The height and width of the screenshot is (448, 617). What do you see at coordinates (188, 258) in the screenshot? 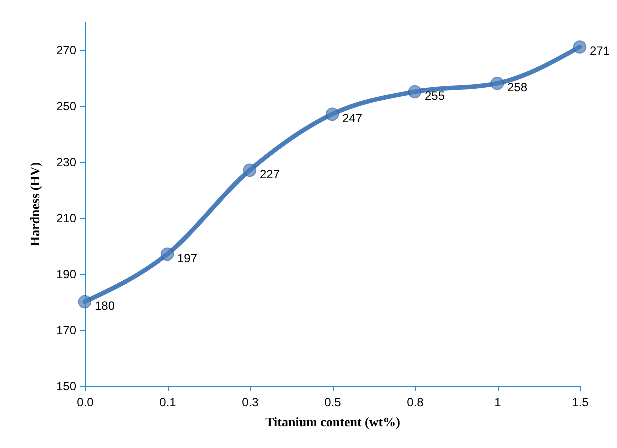
I see `data-label: 197` at bounding box center [188, 258].